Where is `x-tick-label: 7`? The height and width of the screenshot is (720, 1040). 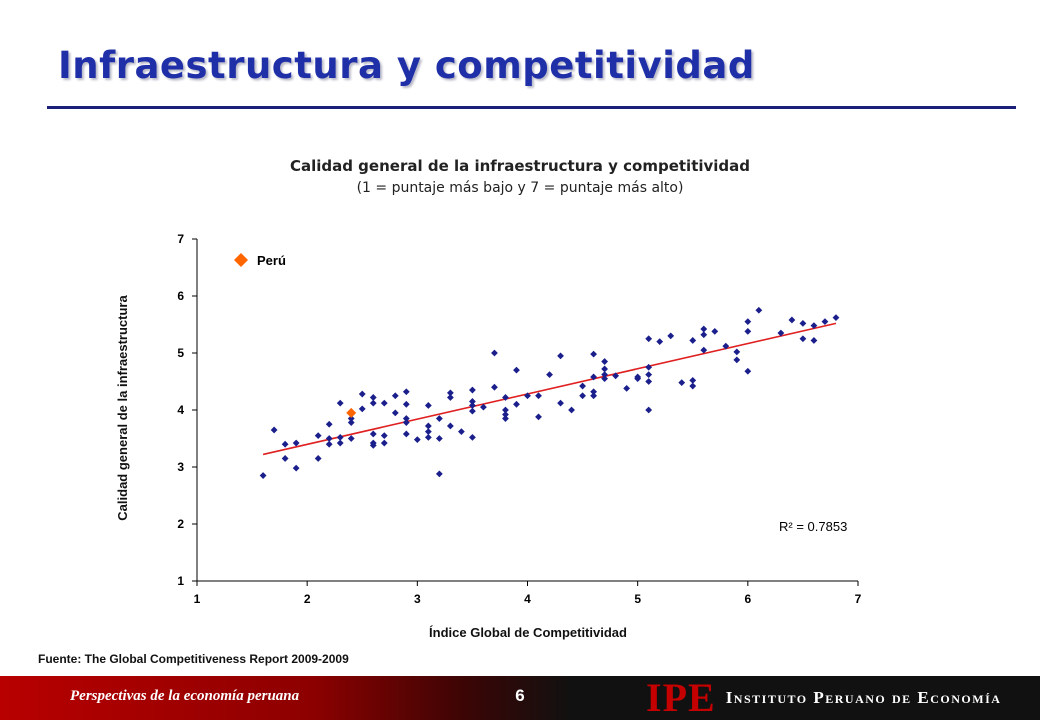
x-tick-label: 7 is located at coordinates (858, 599).